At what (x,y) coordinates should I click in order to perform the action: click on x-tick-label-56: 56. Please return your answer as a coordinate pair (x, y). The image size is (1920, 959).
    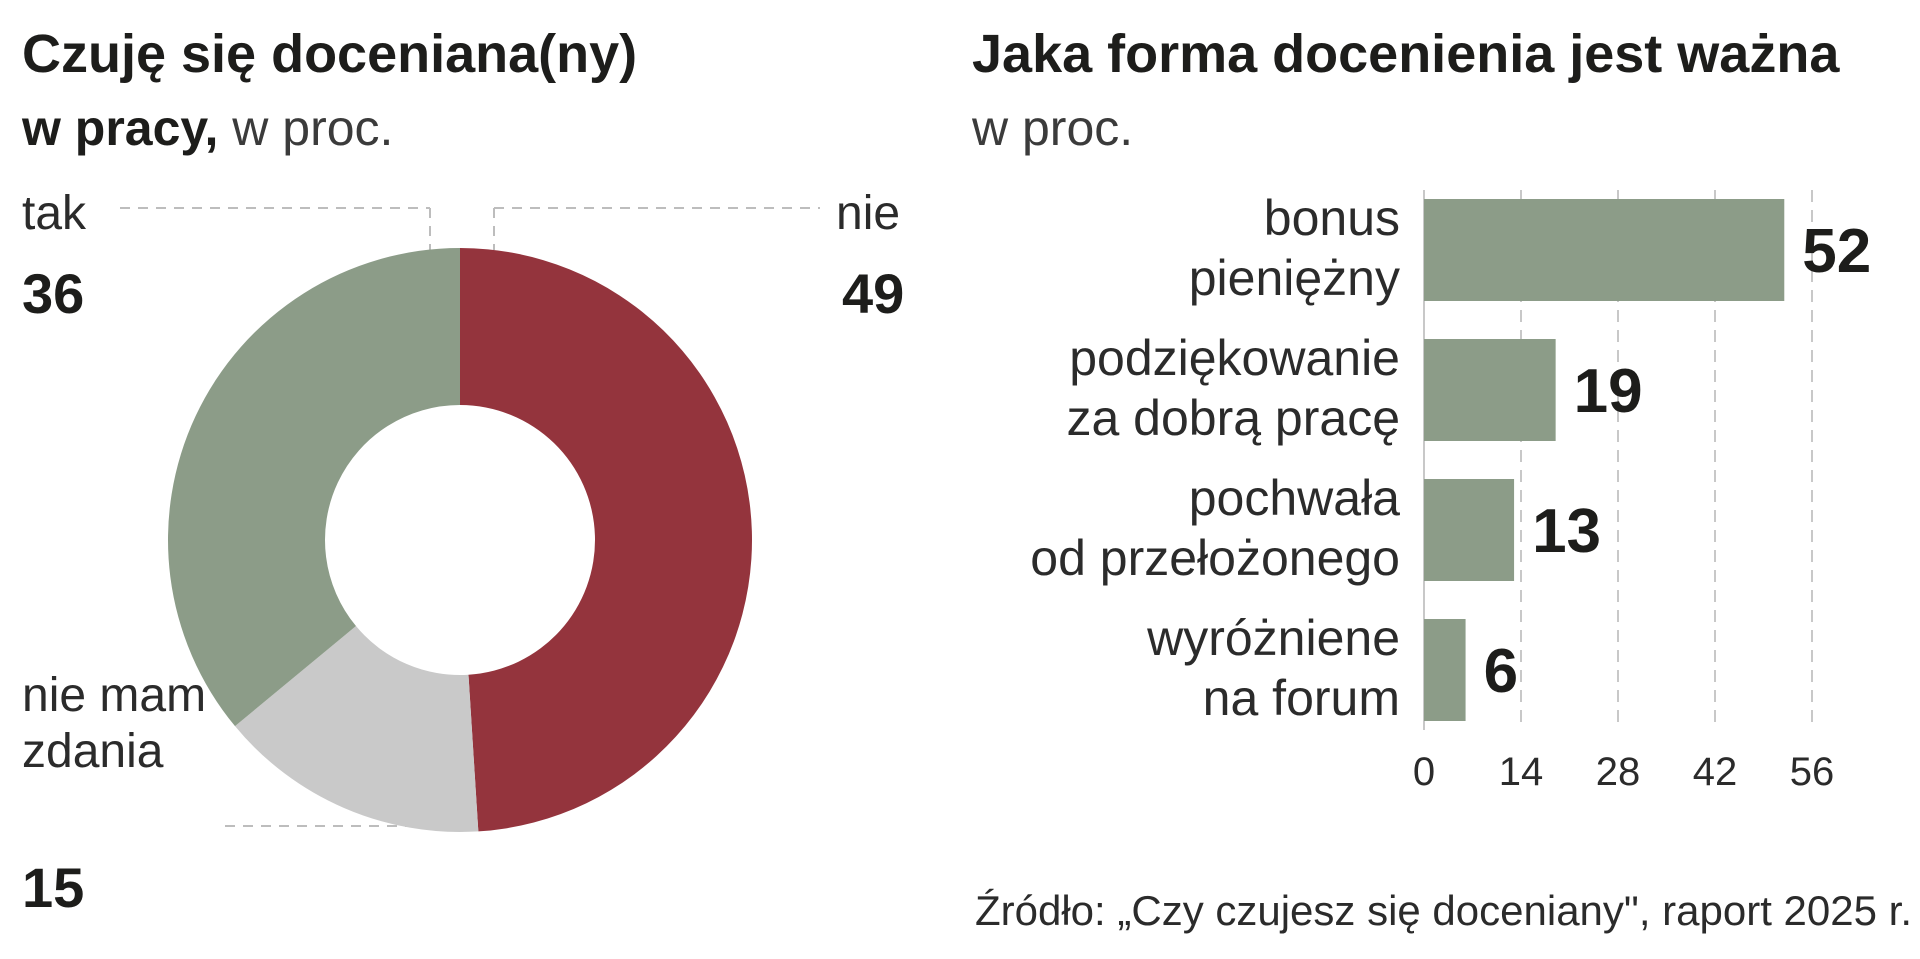
    Looking at the image, I should click on (1812, 772).